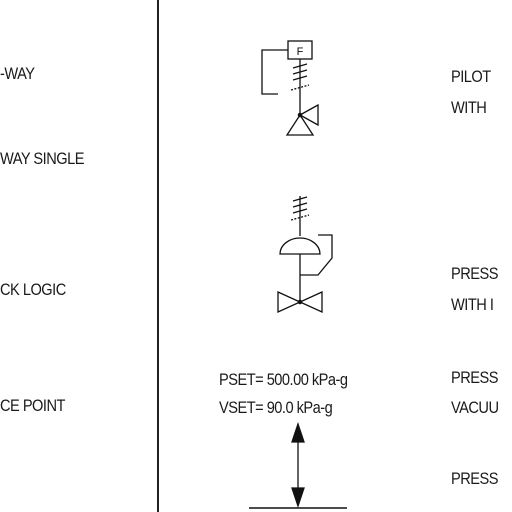 The width and height of the screenshot is (512, 512). What do you see at coordinates (469, 107) in the screenshot?
I see `right-label-2: WITH` at bounding box center [469, 107].